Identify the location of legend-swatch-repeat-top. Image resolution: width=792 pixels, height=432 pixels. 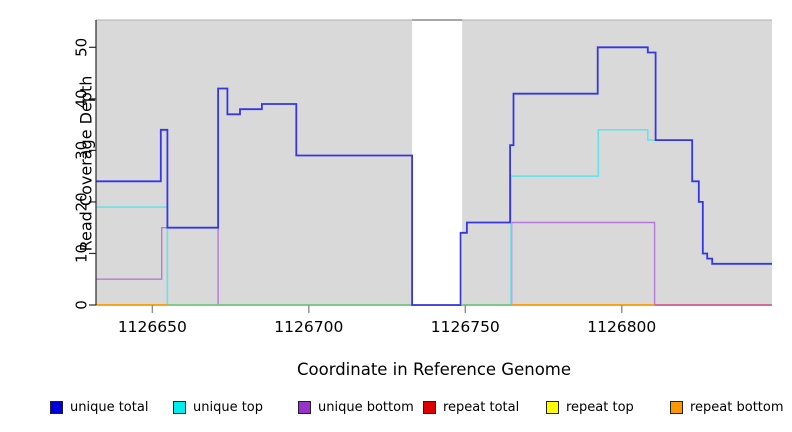
(552, 407).